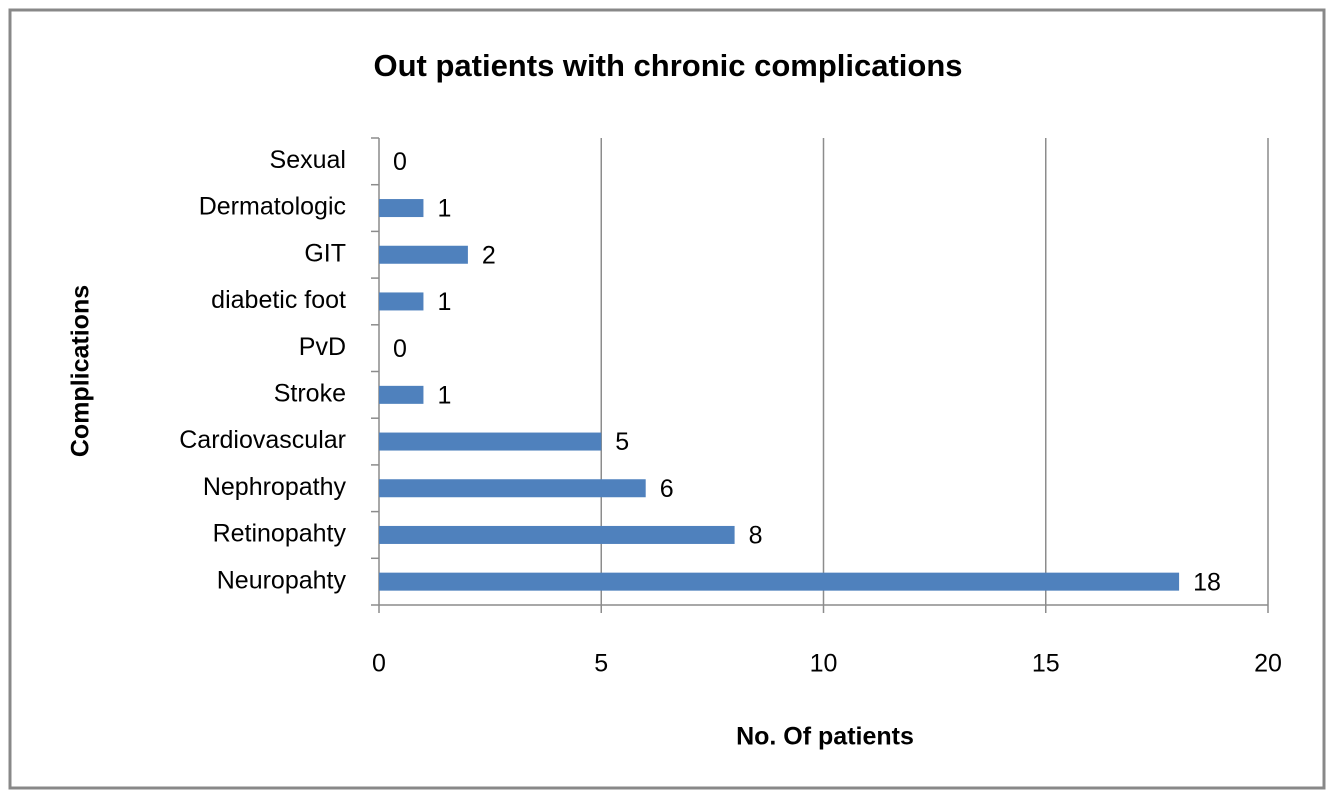  What do you see at coordinates (272, 207) in the screenshot?
I see `y-tick-label: Dermatologic` at bounding box center [272, 207].